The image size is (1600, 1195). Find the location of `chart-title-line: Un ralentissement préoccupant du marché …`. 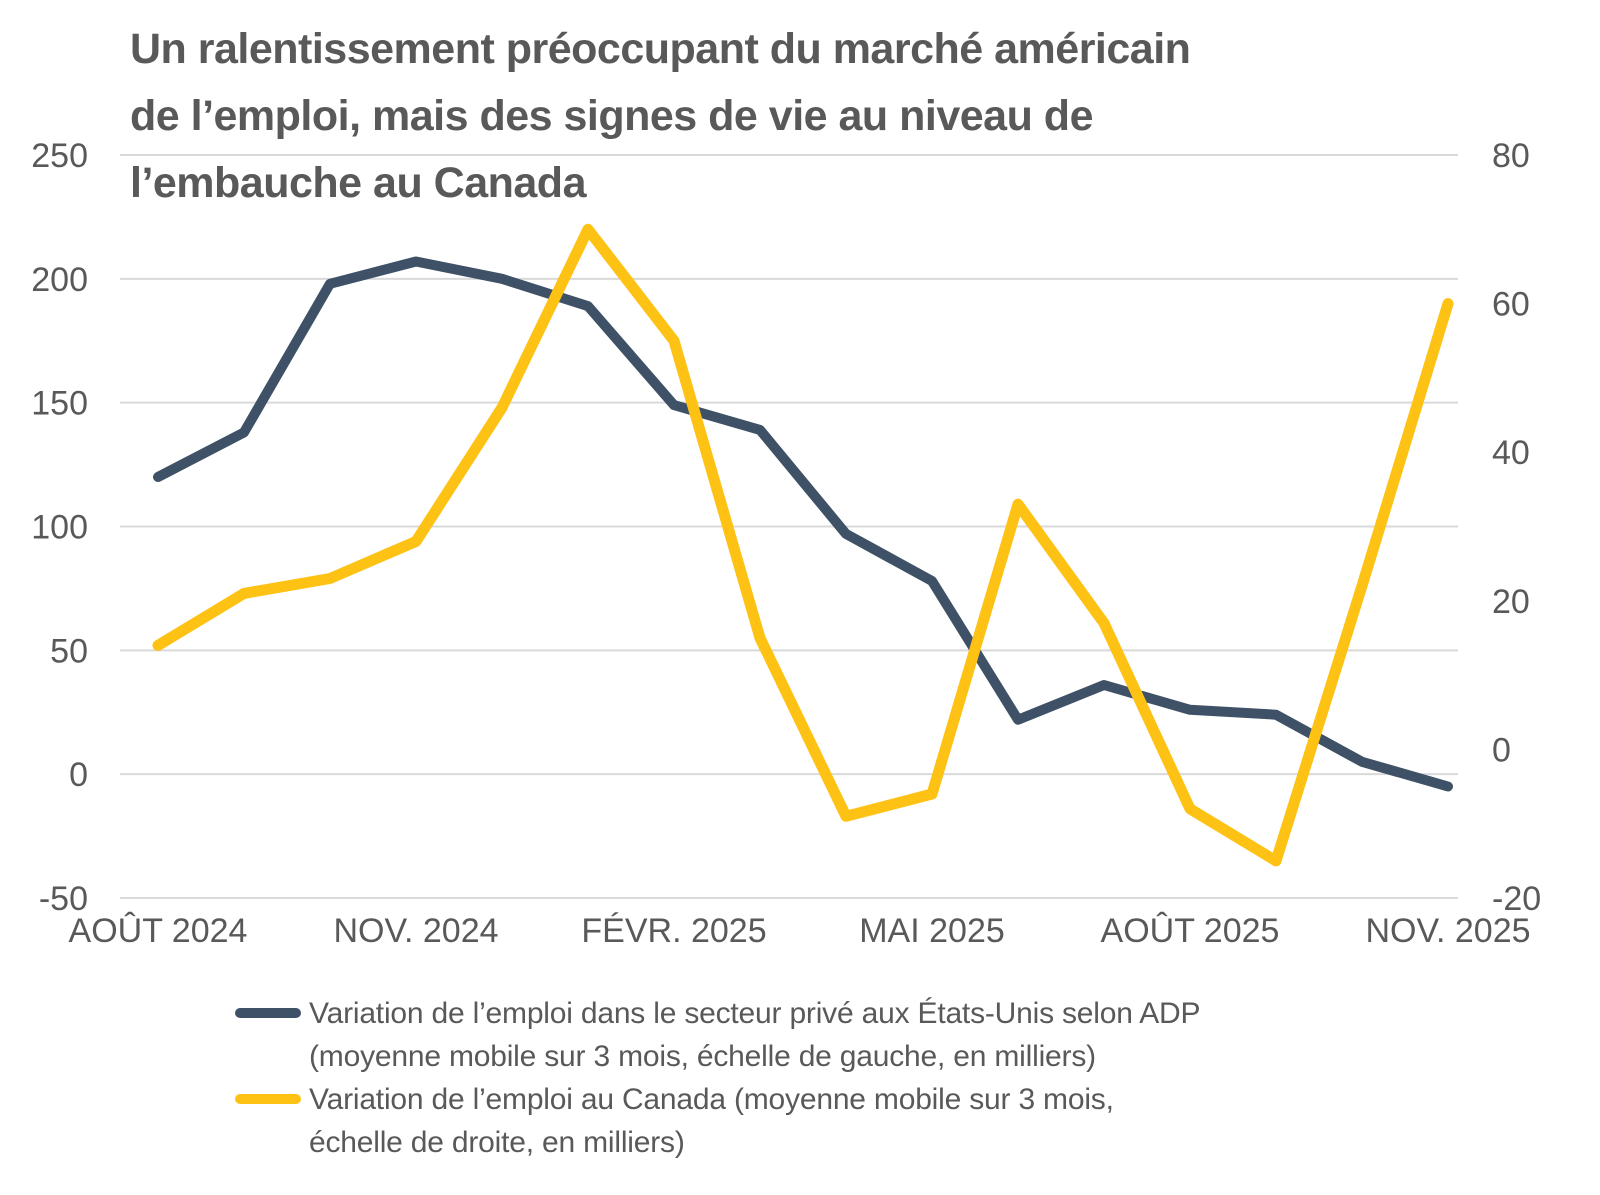

chart-title-line: Un ralentissement préoccupant du marché … is located at coordinates (660, 49).